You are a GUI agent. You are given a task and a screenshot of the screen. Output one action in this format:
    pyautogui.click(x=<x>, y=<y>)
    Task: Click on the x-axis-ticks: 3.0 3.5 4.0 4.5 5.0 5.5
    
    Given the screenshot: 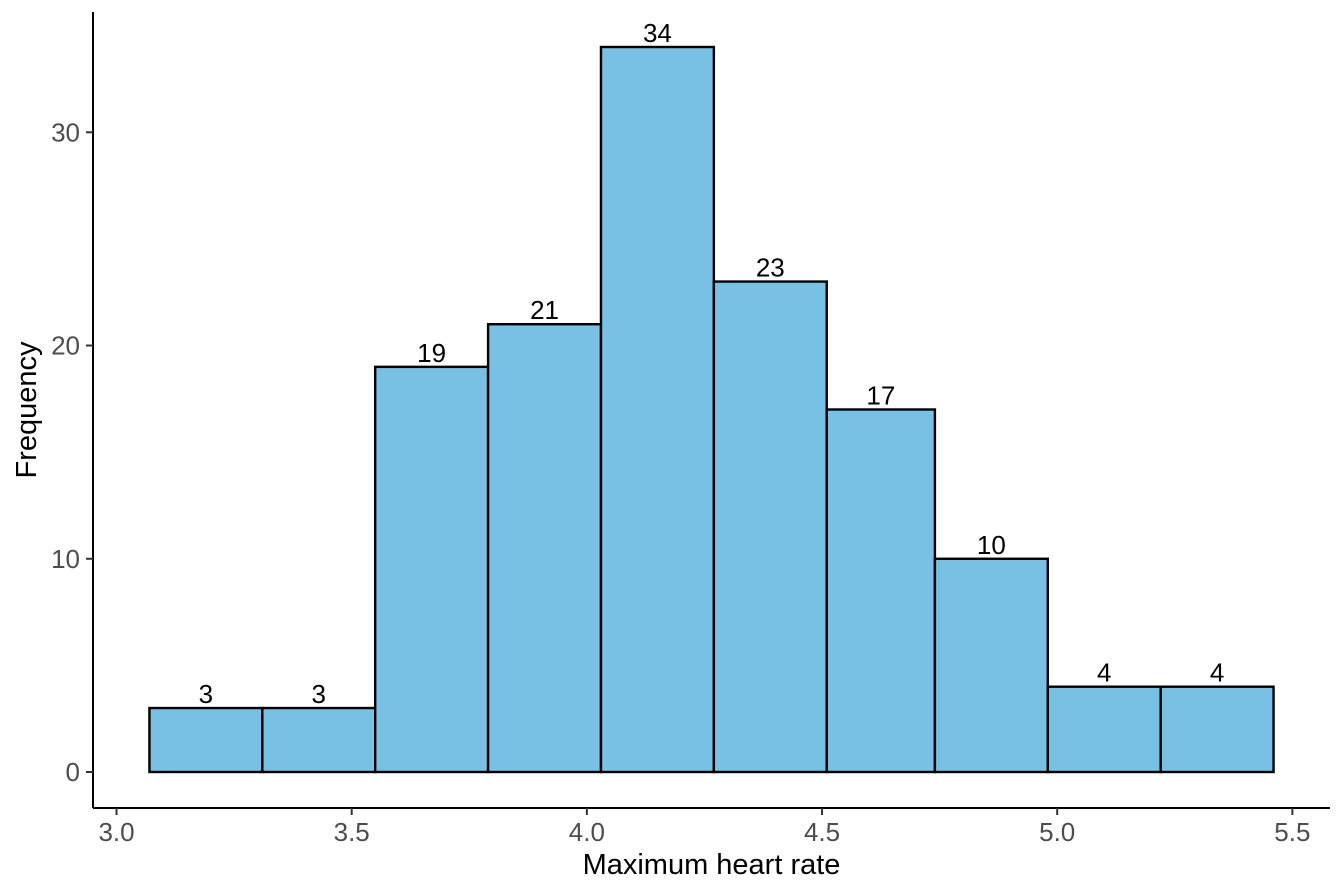 What is the action you would take?
    pyautogui.click(x=704, y=827)
    